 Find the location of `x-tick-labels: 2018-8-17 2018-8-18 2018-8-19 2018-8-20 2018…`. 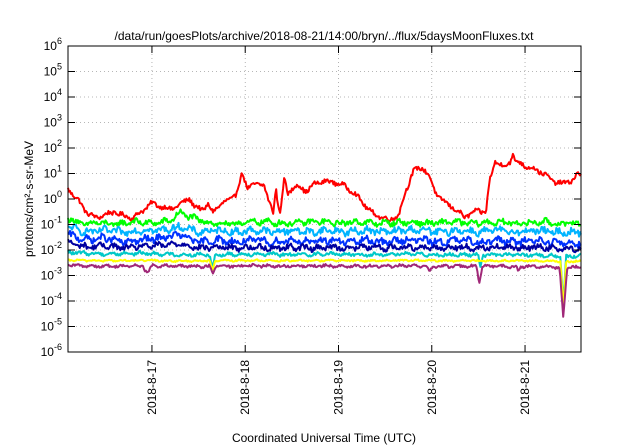

x-tick-labels: 2018-8-17 2018-8-18 2018-8-19 2018-8-20 2018… is located at coordinates (338, 387).